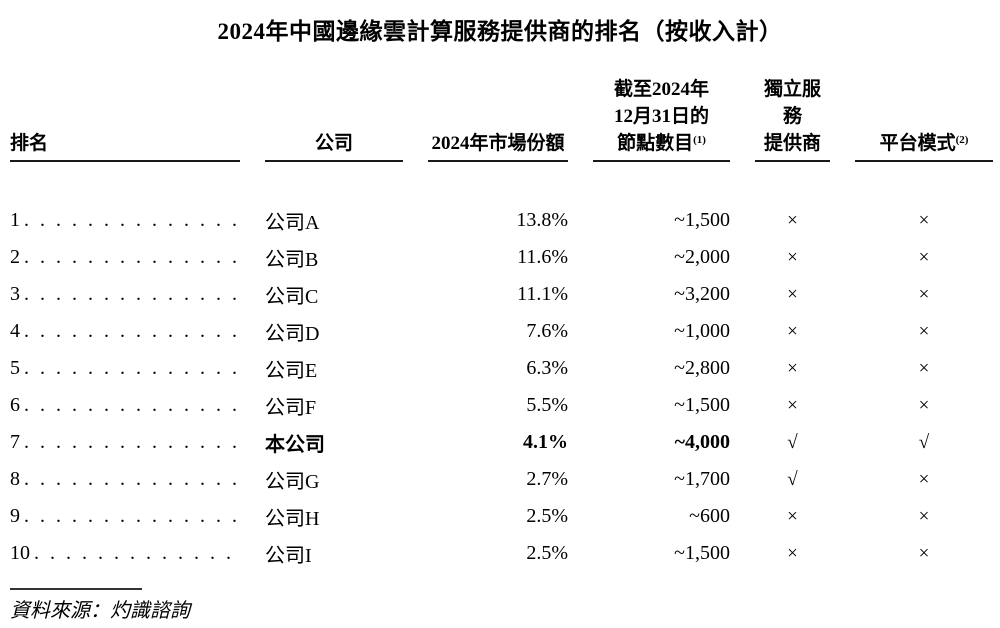 The width and height of the screenshot is (1000, 628). I want to click on company-cell: 公司C, so click(292, 297).